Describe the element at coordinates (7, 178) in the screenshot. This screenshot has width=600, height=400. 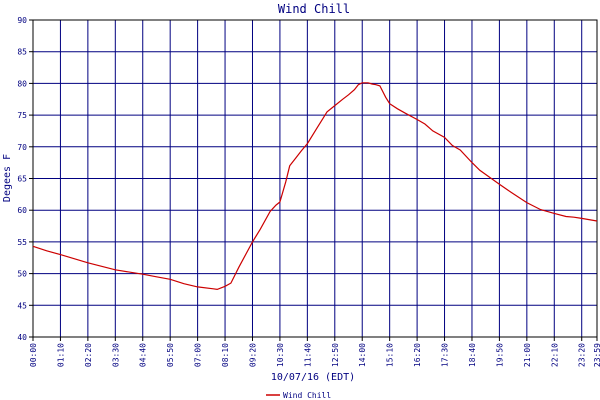
I see `y-axis-label: Degees F` at that location.